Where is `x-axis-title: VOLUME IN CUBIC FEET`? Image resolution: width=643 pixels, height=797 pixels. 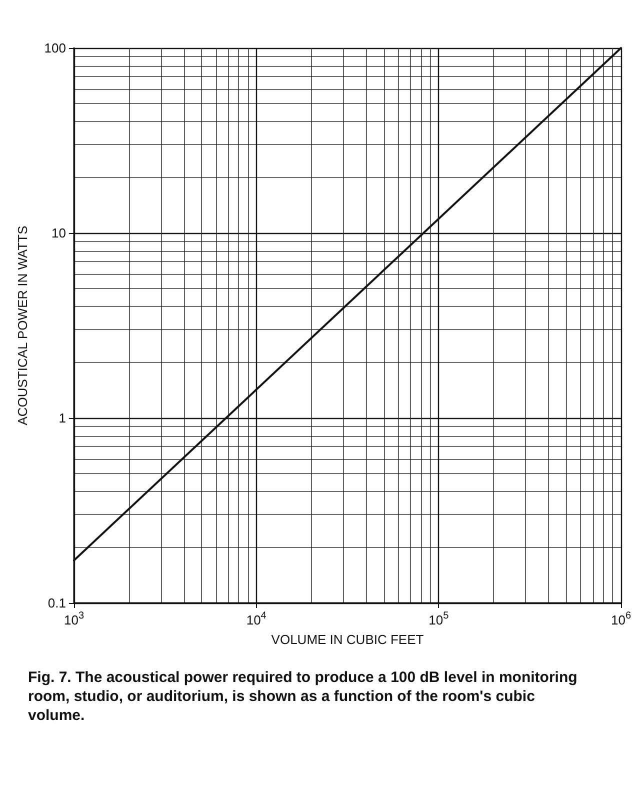
x-axis-title: VOLUME IN CUBIC FEET is located at coordinates (347, 639).